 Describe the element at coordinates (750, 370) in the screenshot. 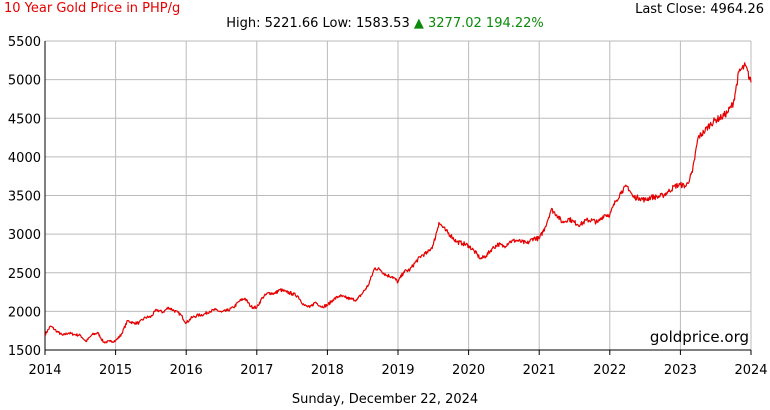

I see `x-tick-label: 2024` at that location.